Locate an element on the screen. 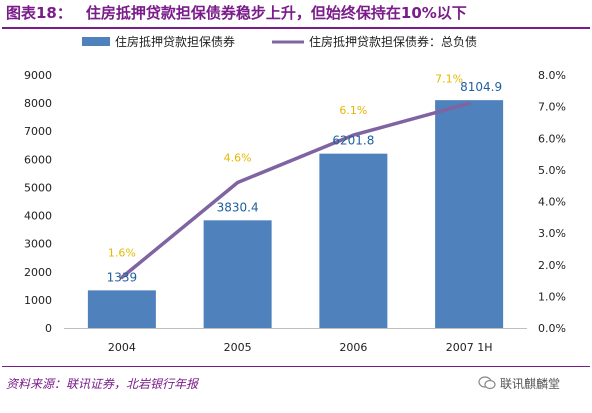  title-divider is located at coordinates (296, 28).